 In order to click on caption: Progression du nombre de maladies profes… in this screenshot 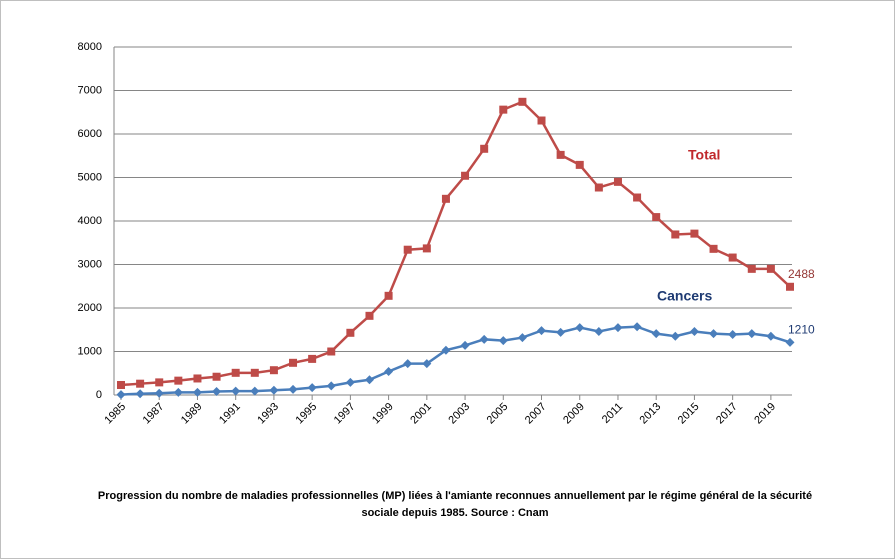, I will do `click(455, 504)`.